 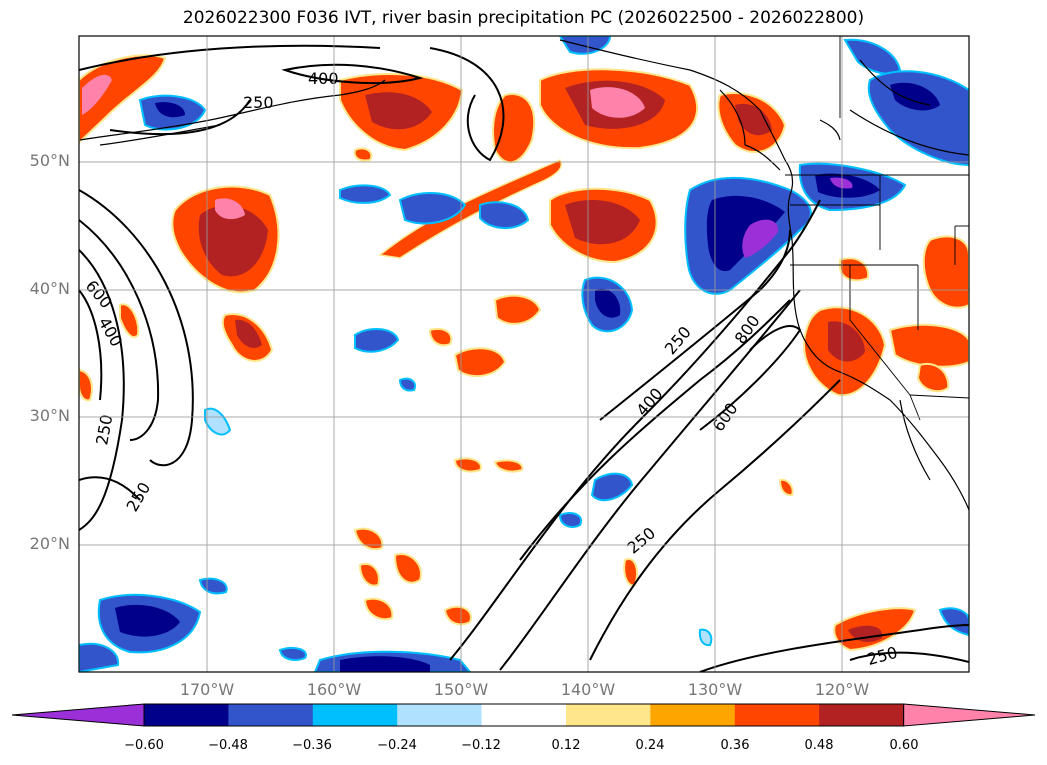 What do you see at coordinates (904, 745) in the screenshot?
I see `colorbar-tick-label: 0.60` at bounding box center [904, 745].